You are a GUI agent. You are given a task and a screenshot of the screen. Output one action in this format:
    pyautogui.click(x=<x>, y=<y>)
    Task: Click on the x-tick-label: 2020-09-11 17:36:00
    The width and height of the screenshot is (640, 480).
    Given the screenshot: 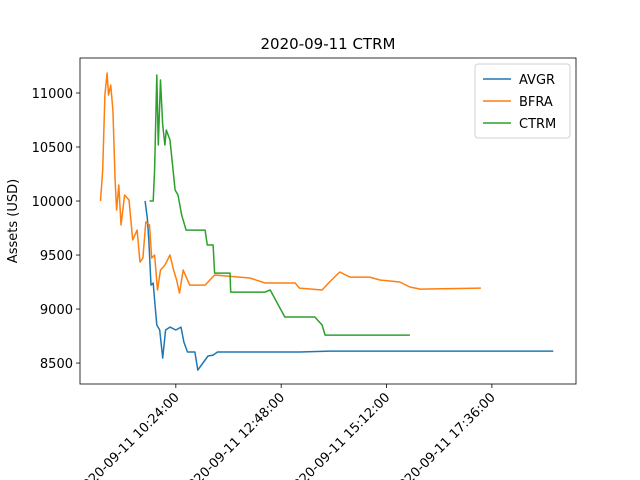 What is the action you would take?
    pyautogui.click(x=444, y=435)
    